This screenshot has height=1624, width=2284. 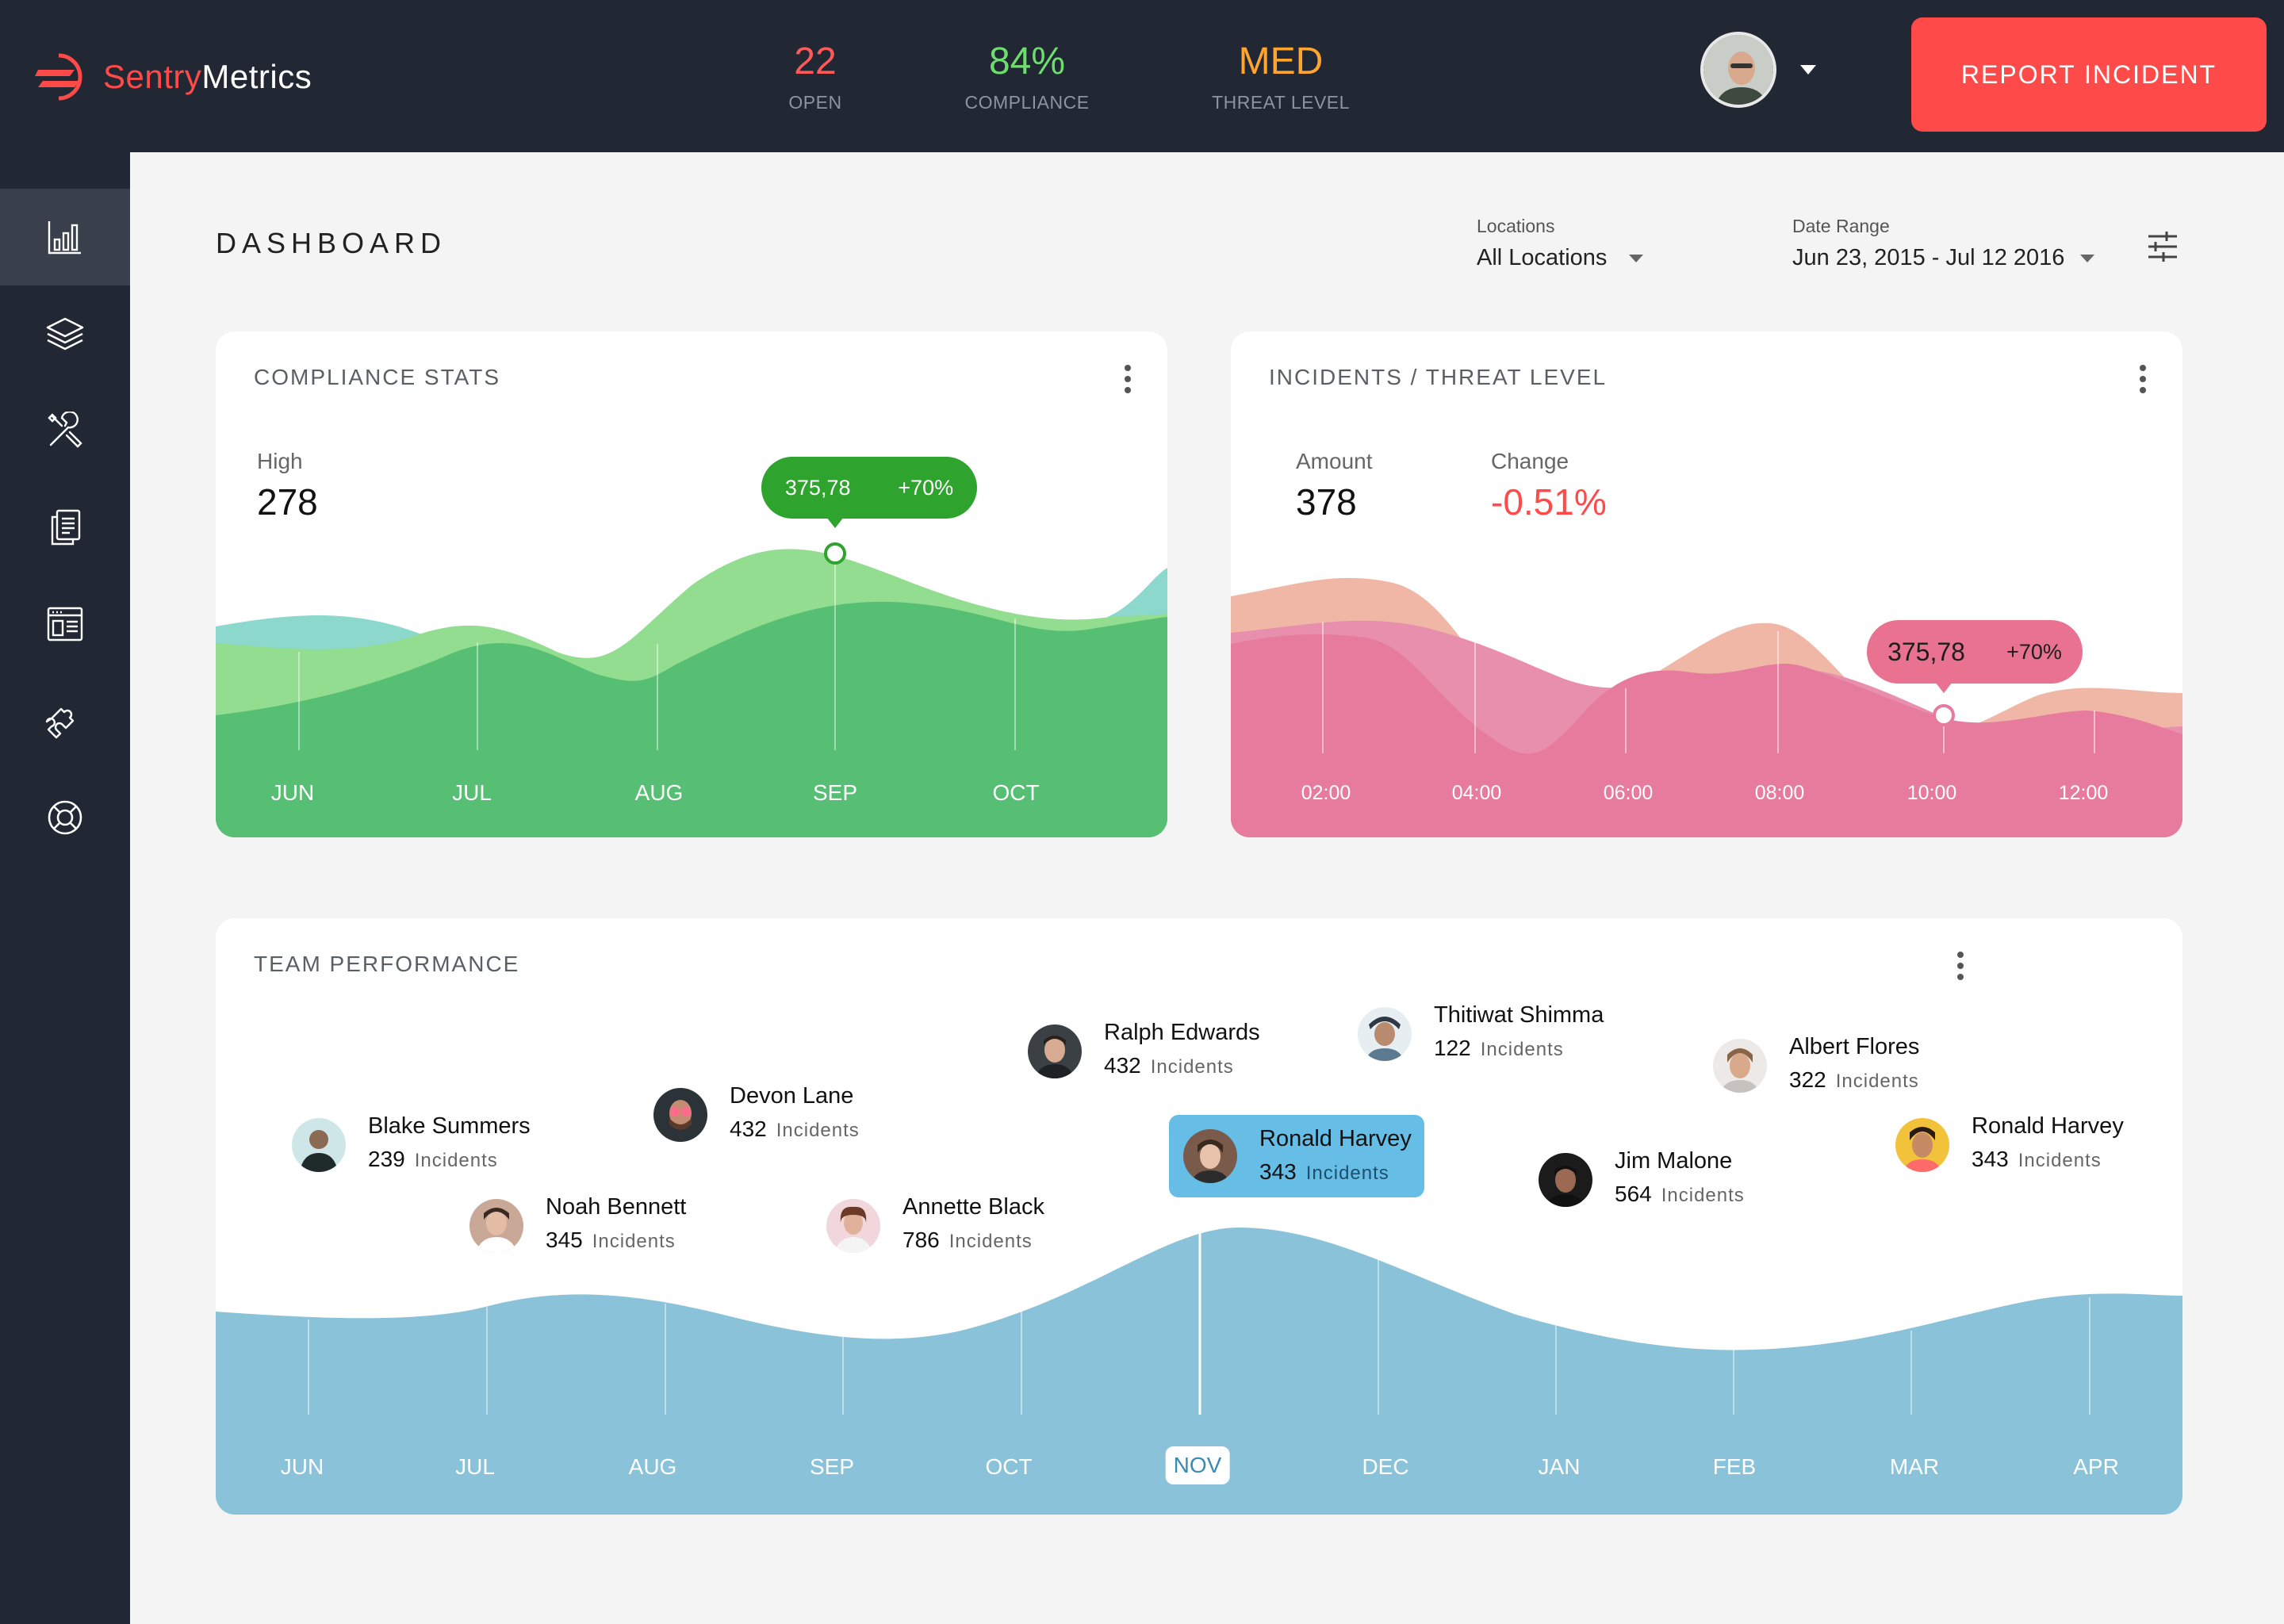 What do you see at coordinates (377, 377) in the screenshot?
I see `card-title: COMPLIANCE STATS` at bounding box center [377, 377].